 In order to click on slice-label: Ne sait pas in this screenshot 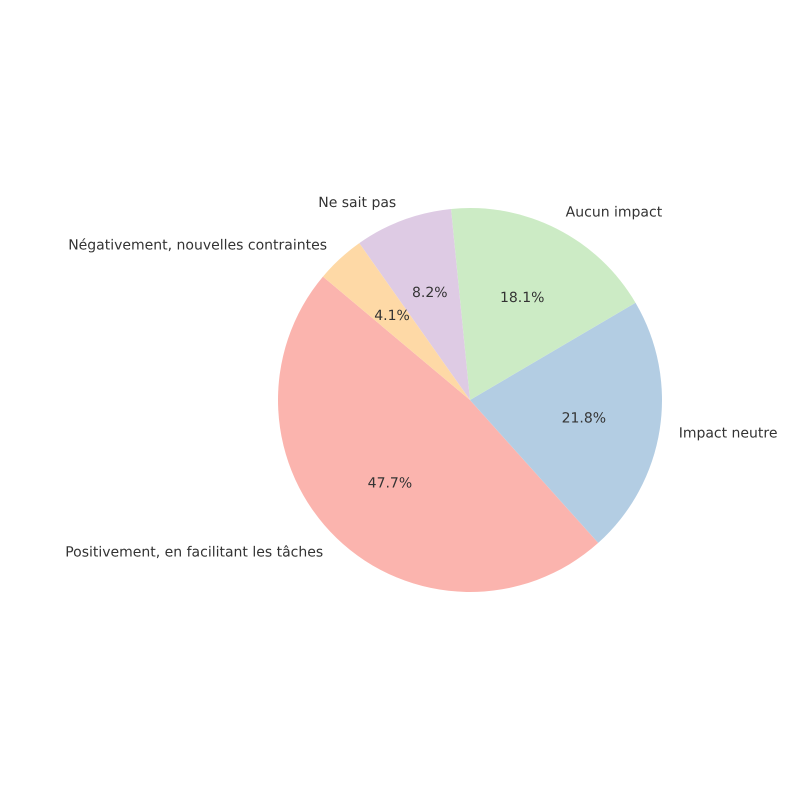, I will do `click(357, 203)`.